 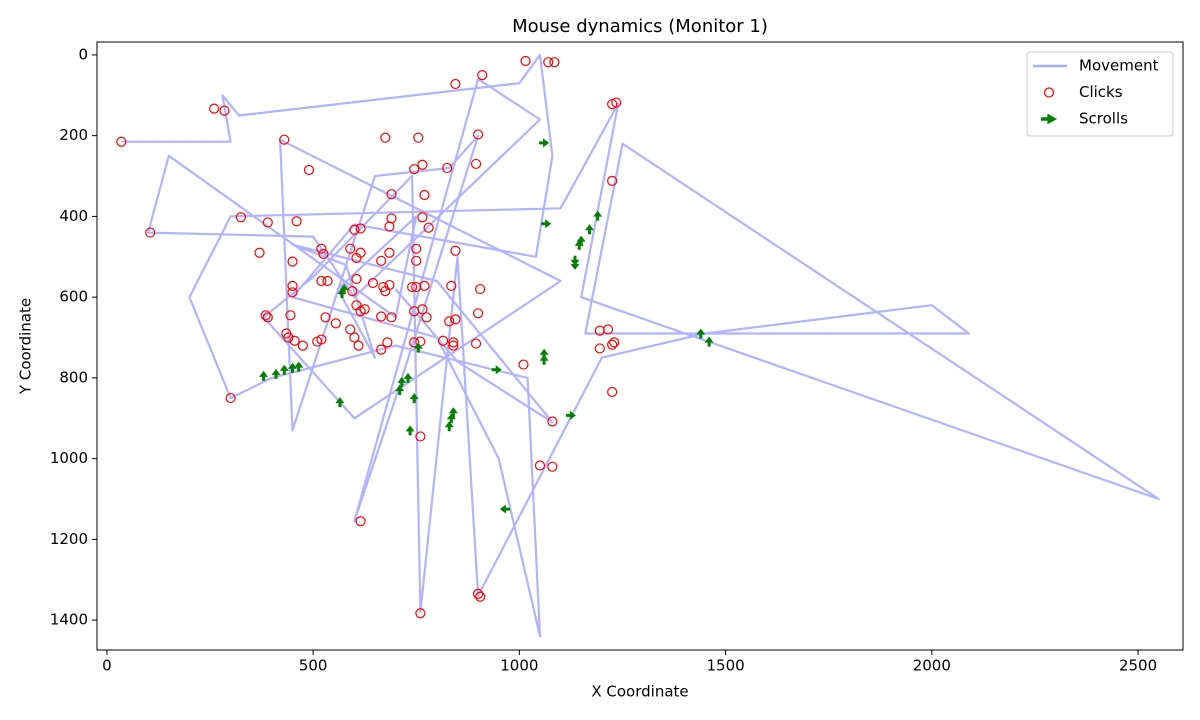 What do you see at coordinates (69, 458) in the screenshot?
I see `y-tick-label: 1000` at bounding box center [69, 458].